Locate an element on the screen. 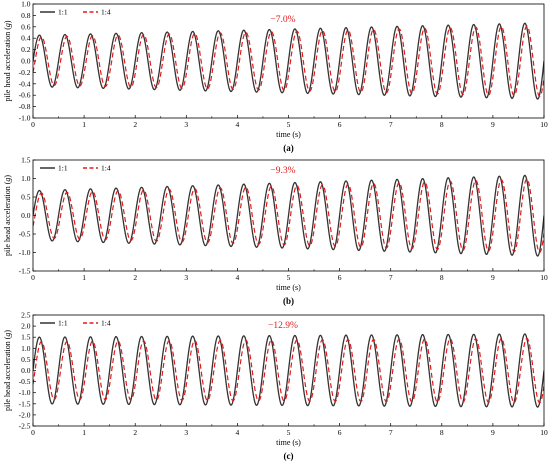 This screenshot has height=467, width=550. reduction-annotation: −7.0% is located at coordinates (282, 20).